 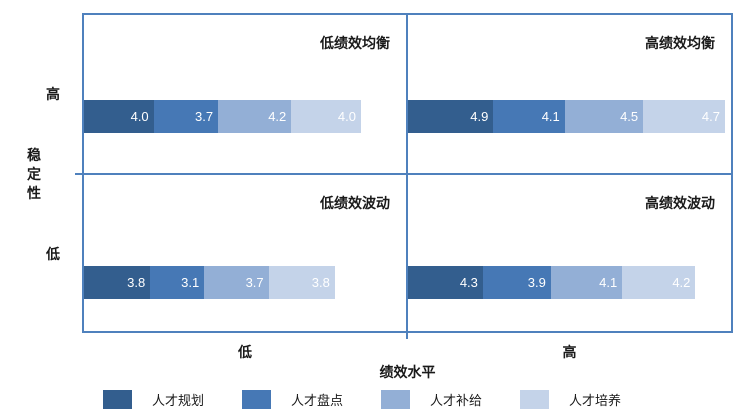 I want to click on bar-segment-人才补给: 4.5, so click(x=604, y=116).